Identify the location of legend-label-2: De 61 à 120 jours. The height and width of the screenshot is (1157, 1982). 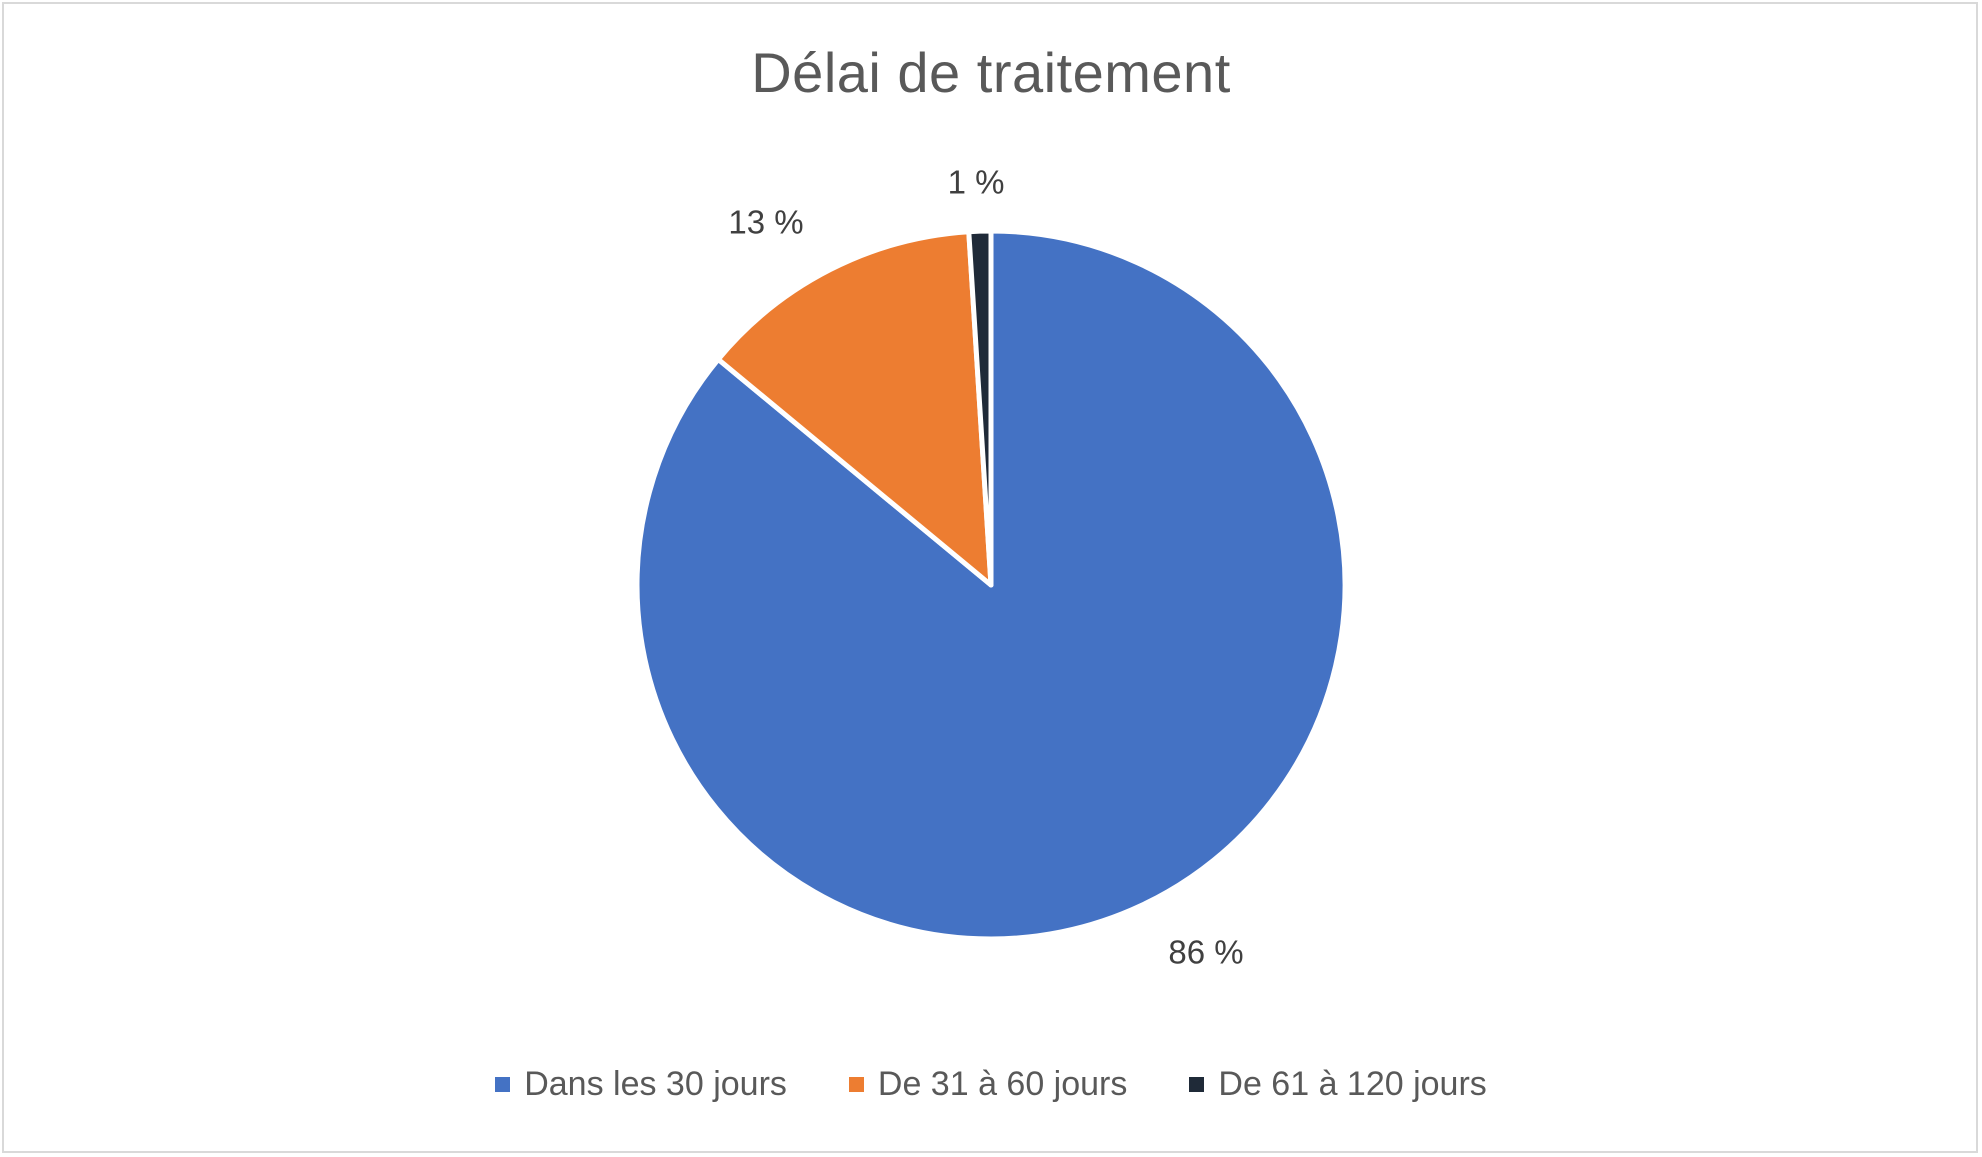
(1352, 1084).